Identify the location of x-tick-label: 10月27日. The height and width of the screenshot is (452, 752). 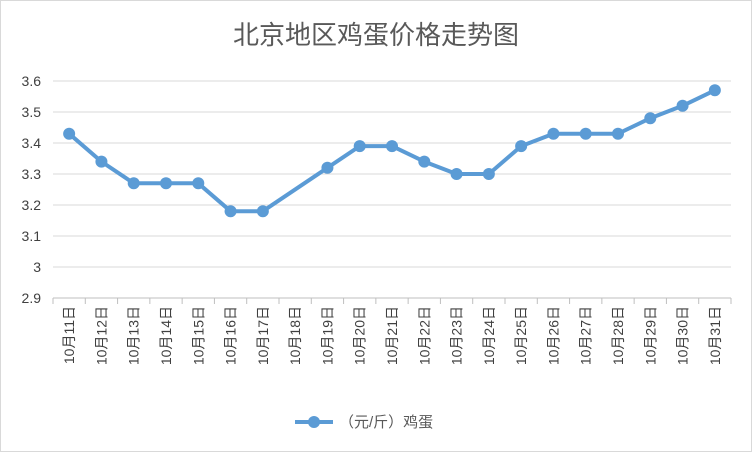
(586, 335).